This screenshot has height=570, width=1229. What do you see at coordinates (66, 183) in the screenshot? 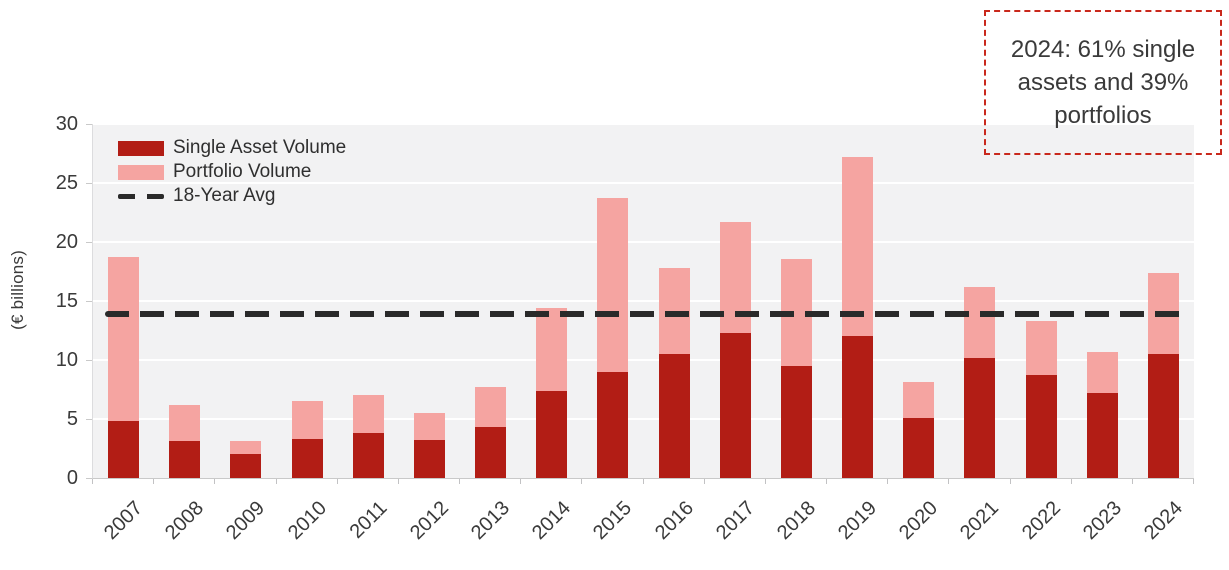
I see `y-tick-label-25: 25` at bounding box center [66, 183].